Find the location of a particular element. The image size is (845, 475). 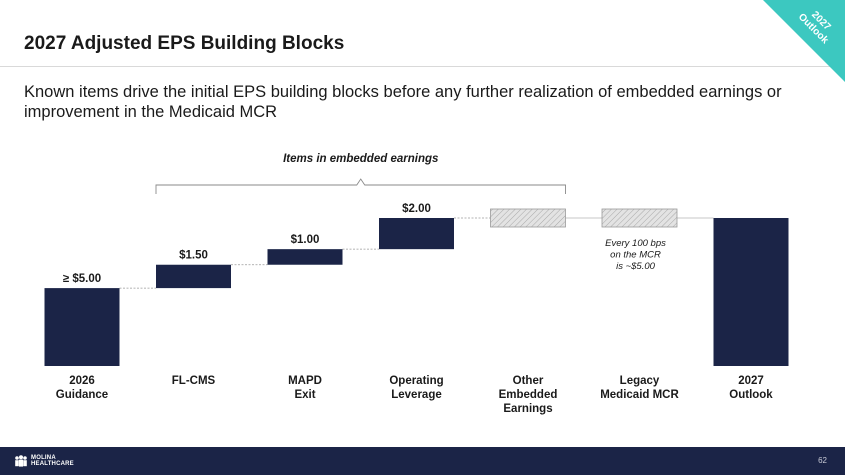

molina-people-icon is located at coordinates (21, 461).